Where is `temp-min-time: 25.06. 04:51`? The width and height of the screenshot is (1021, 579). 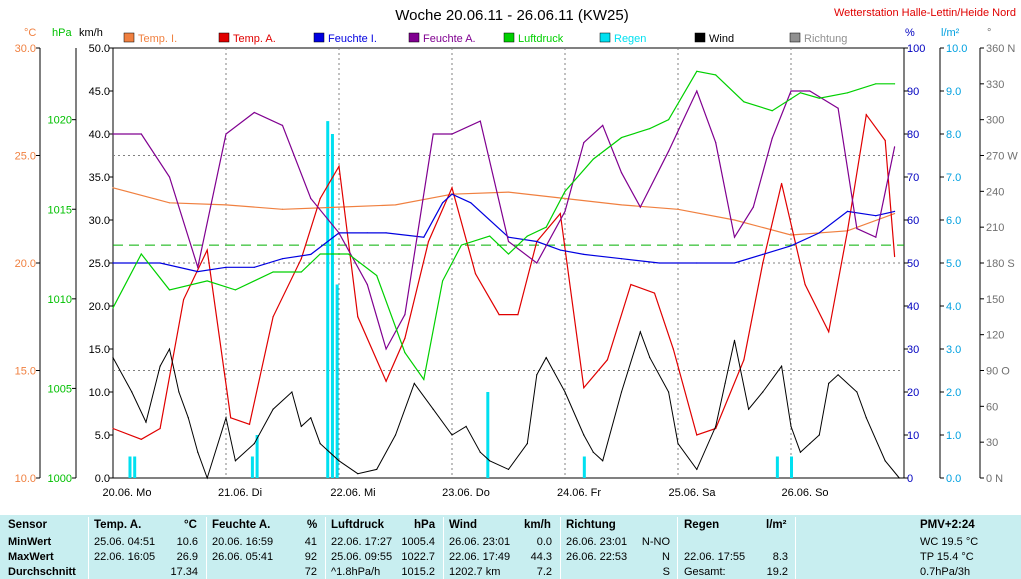 temp-min-time: 25.06. 04:51 is located at coordinates (125, 542).